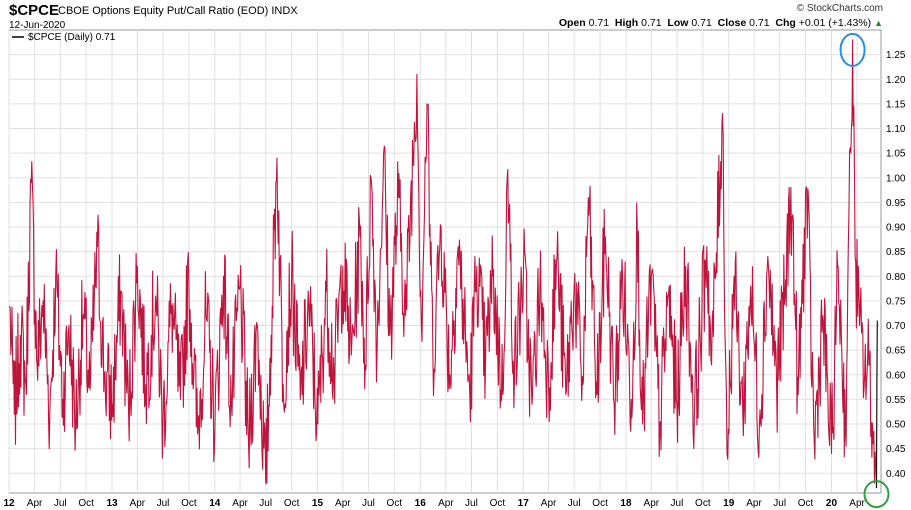 This screenshot has width=911, height=510. Describe the element at coordinates (678, 23) in the screenshot. I see `low-label: Low` at that location.